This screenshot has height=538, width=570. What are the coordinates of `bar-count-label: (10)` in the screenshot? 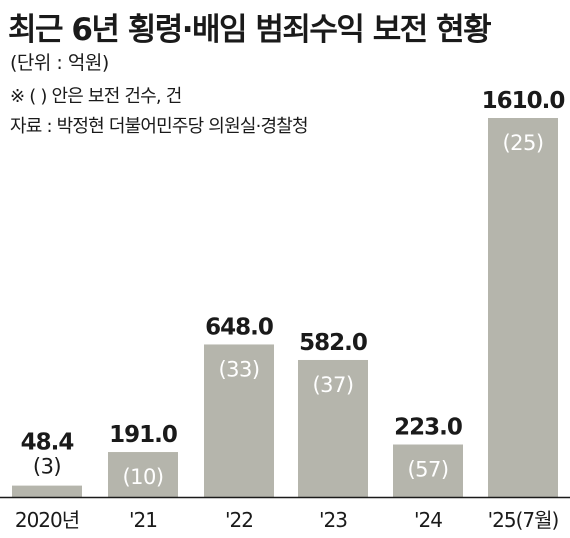 It's located at (142, 477).